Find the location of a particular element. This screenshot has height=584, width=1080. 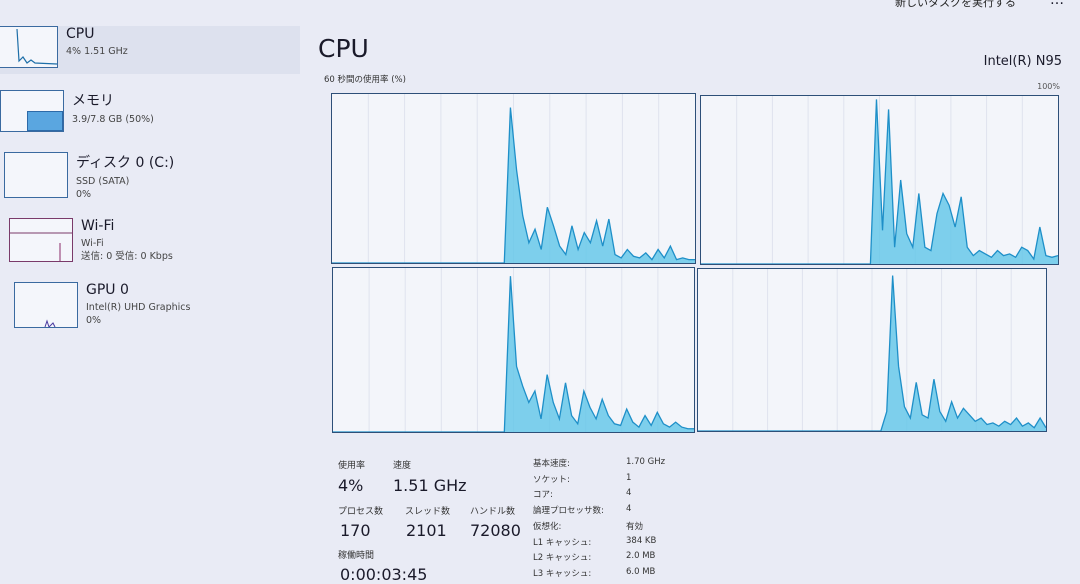

run-new-task-button: 新しいタスクを実行する is located at coordinates (955, 4).